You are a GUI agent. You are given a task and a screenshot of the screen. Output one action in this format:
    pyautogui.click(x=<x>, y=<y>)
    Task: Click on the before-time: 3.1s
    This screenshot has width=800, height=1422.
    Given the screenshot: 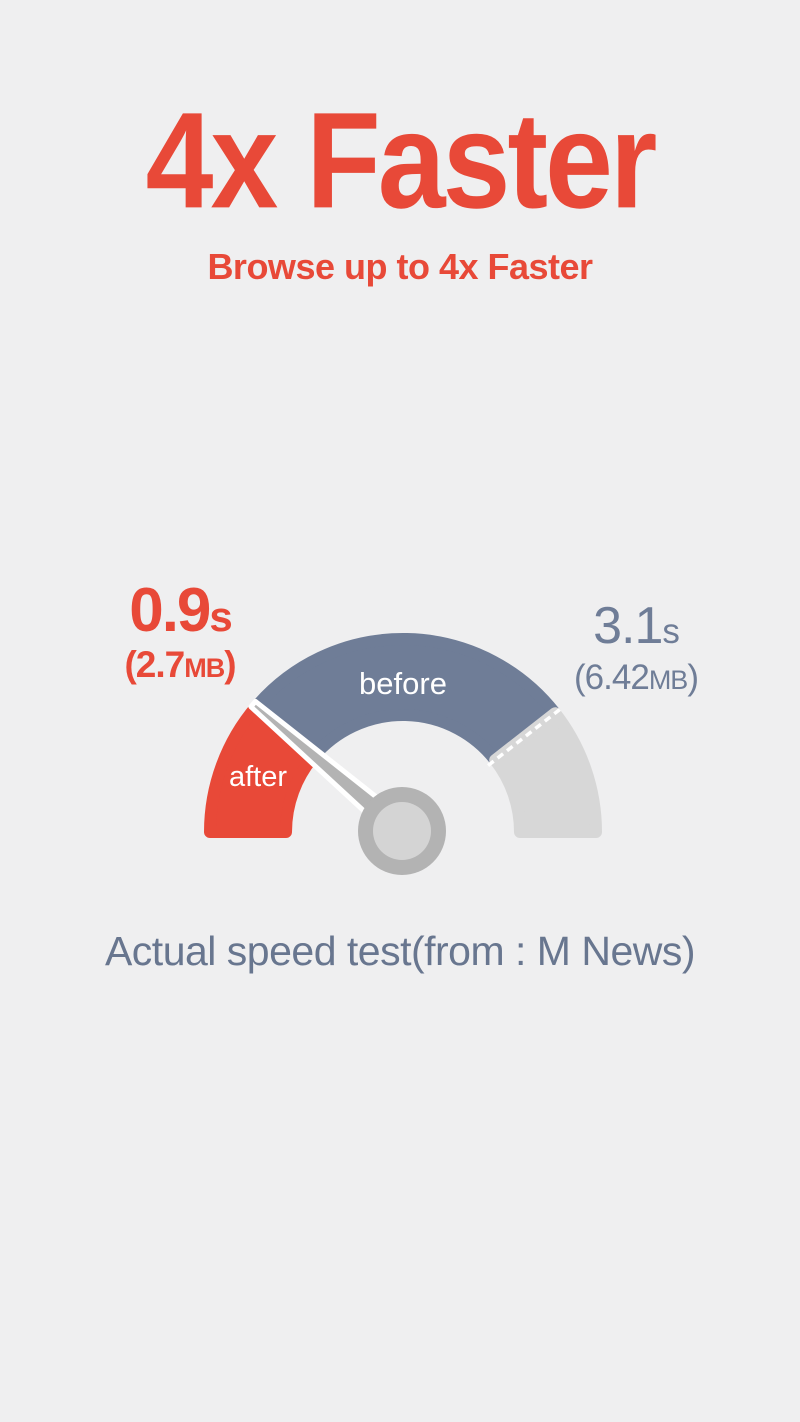 What is the action you would take?
    pyautogui.click(x=636, y=629)
    